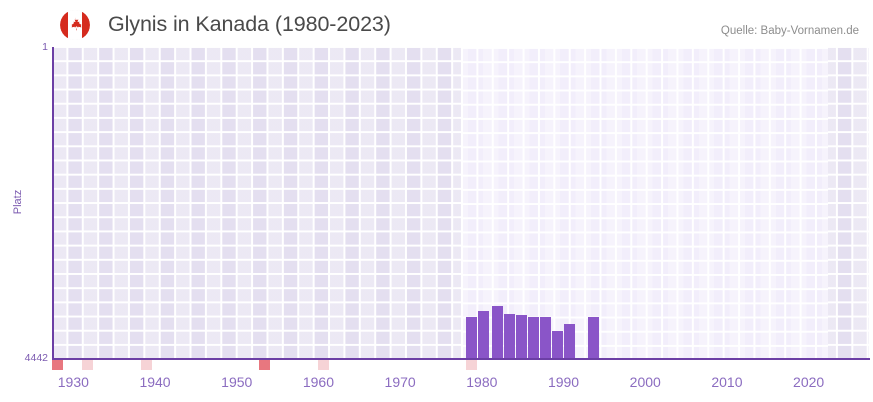 The height and width of the screenshot is (402, 873). Describe the element at coordinates (727, 382) in the screenshot. I see `x-tick-2010: 2010` at that location.